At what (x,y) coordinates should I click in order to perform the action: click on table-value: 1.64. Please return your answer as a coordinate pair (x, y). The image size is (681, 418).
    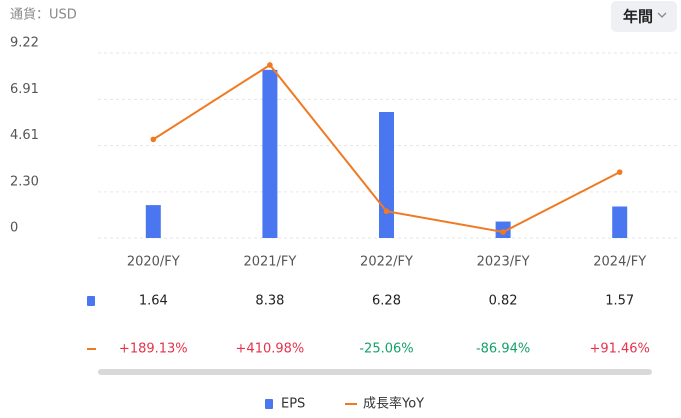
    Looking at the image, I should click on (153, 301).